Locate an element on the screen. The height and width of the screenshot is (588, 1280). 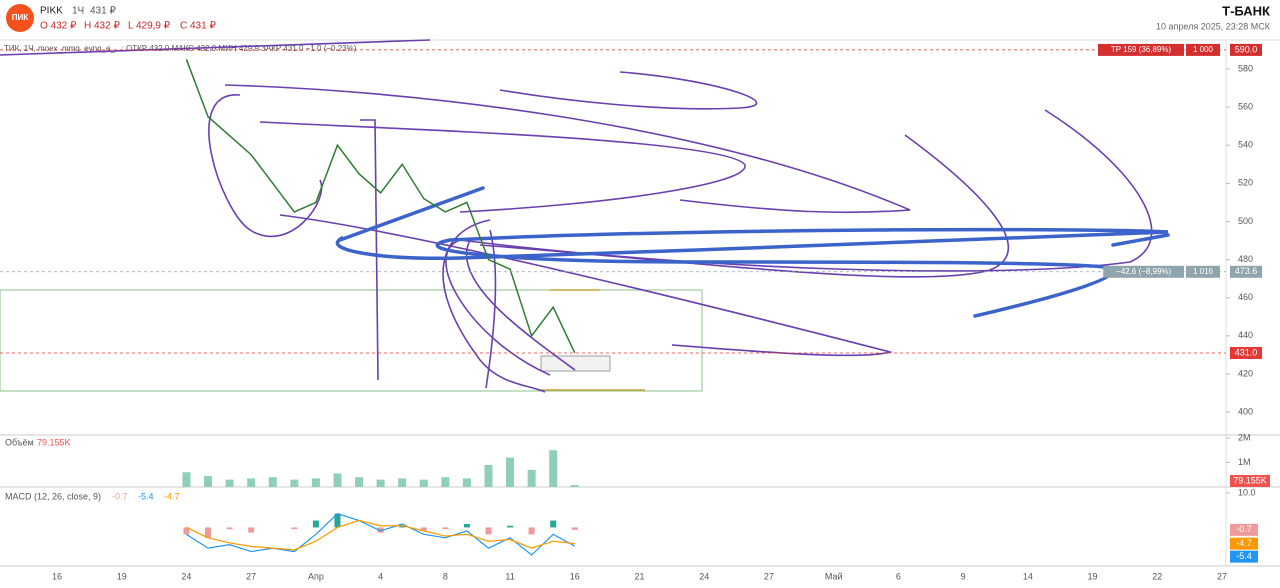
symbol: PIKK is located at coordinates (51, 11).